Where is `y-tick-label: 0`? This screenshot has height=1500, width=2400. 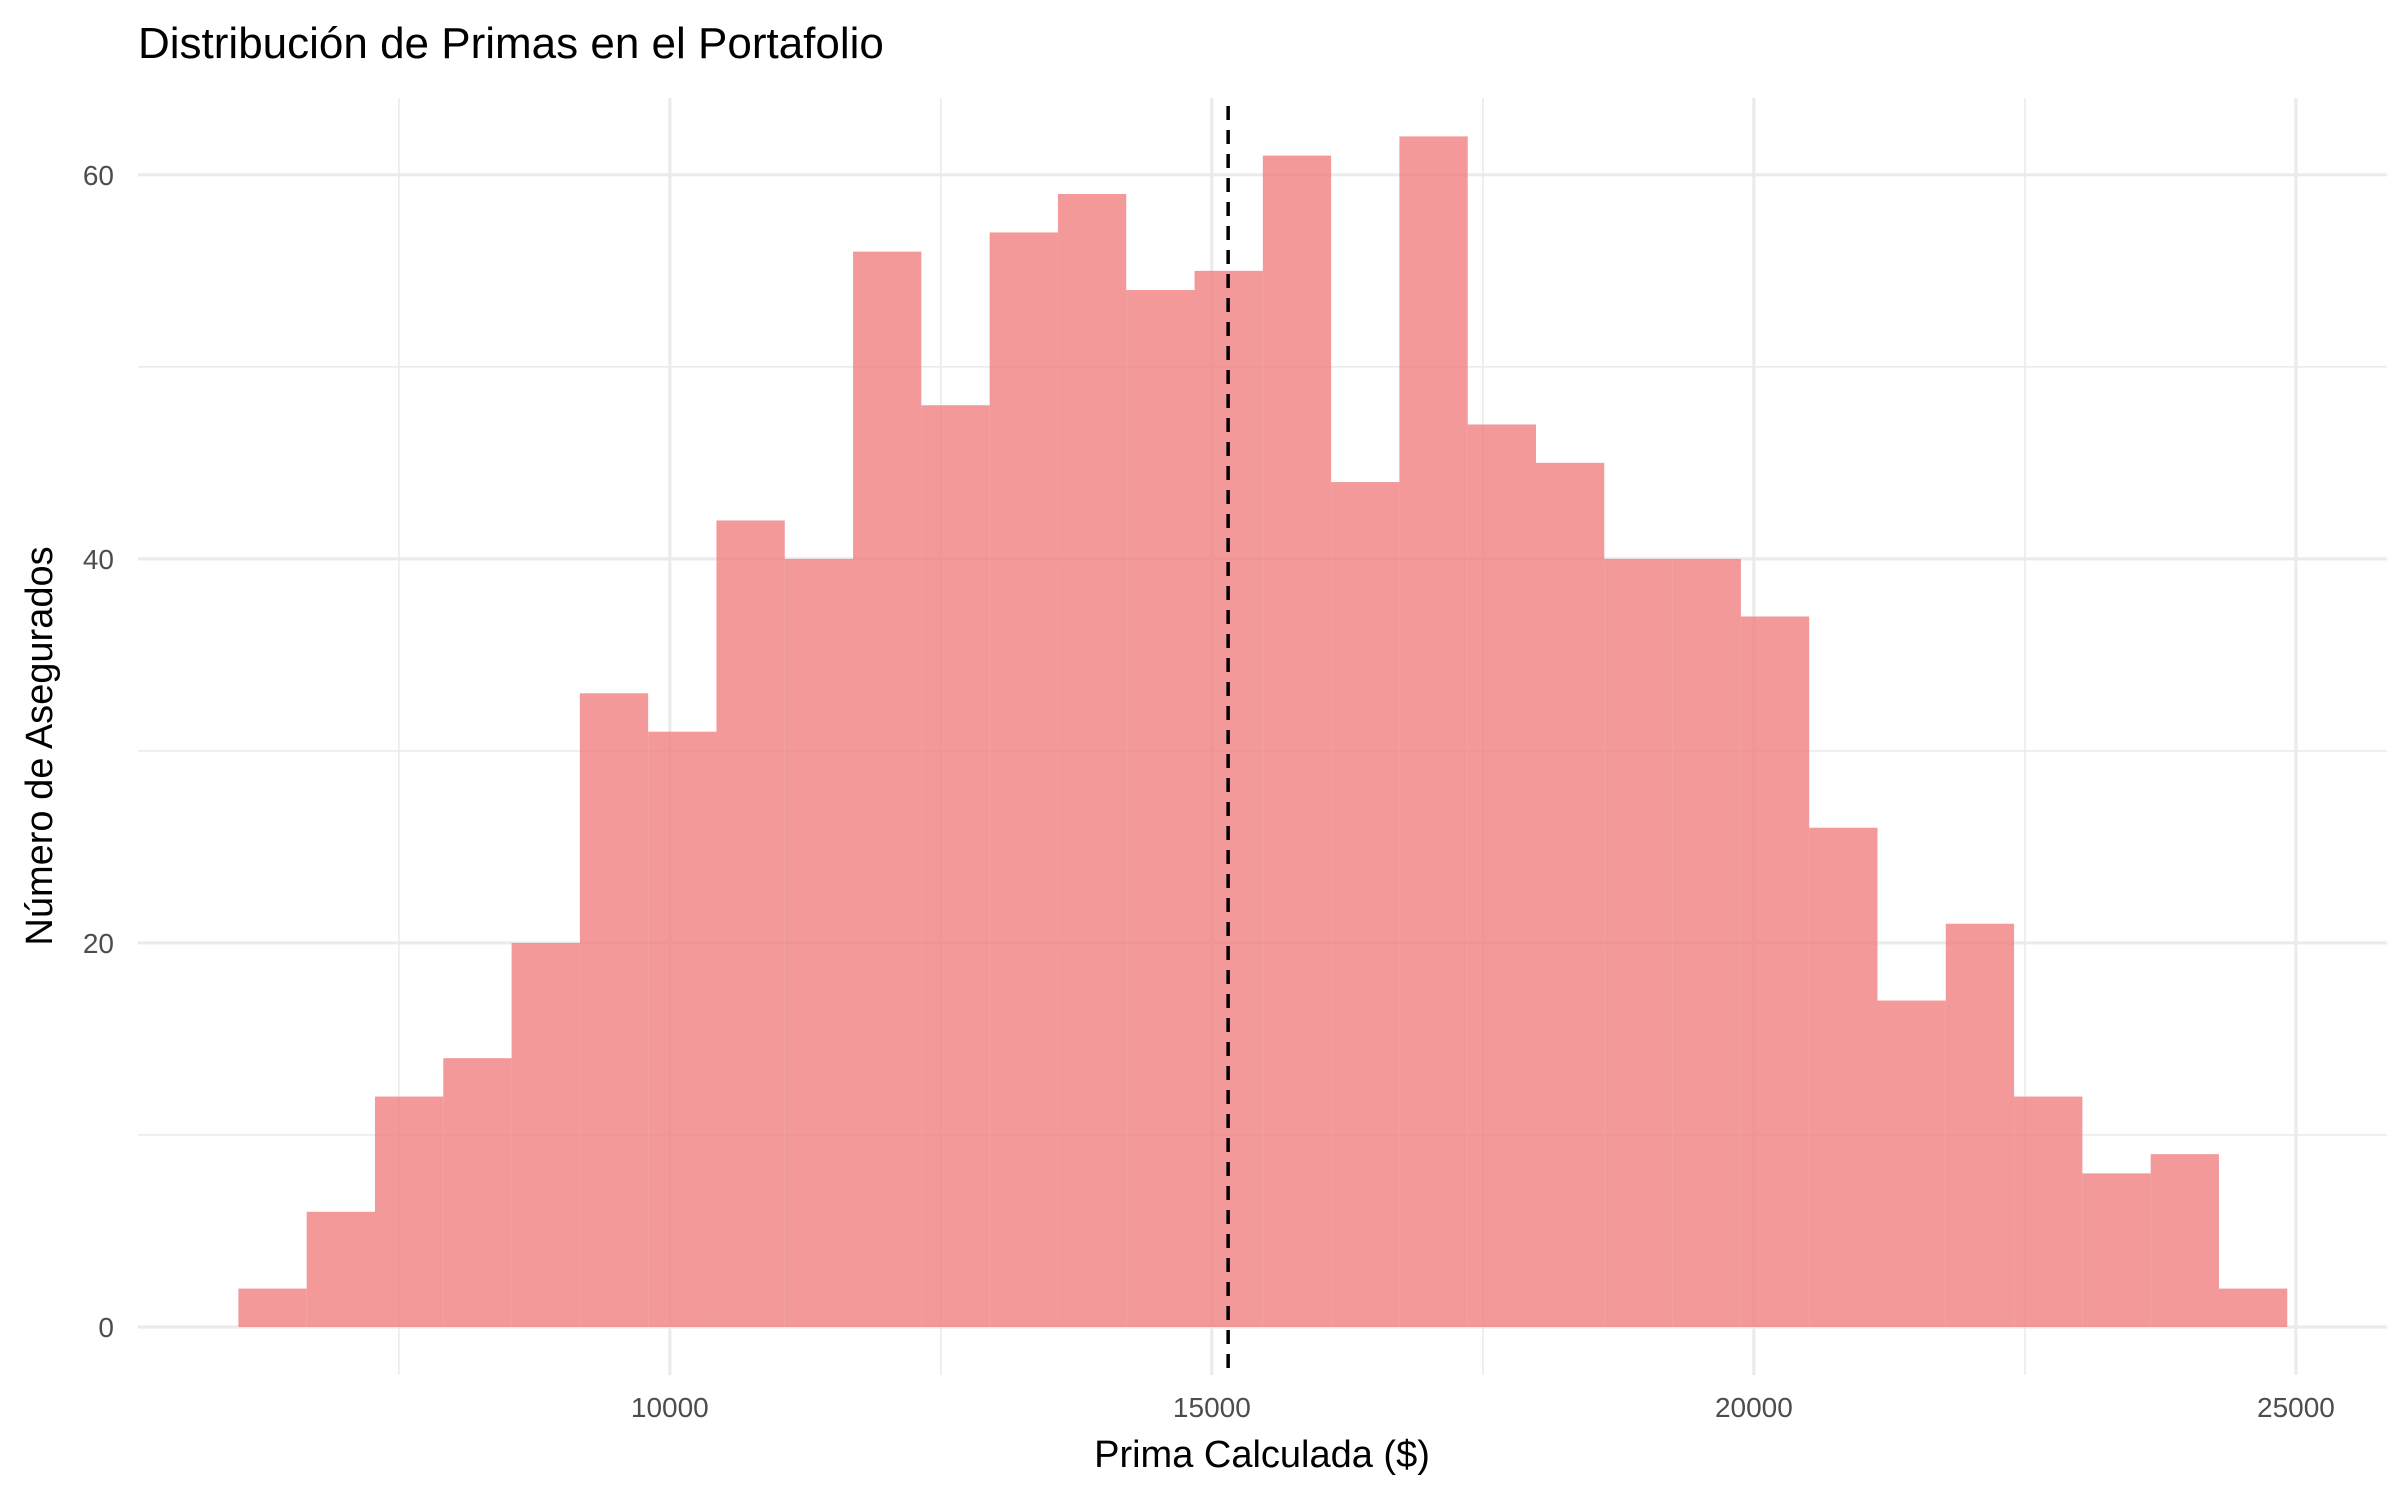
y-tick-label: 0 is located at coordinates (106, 1327).